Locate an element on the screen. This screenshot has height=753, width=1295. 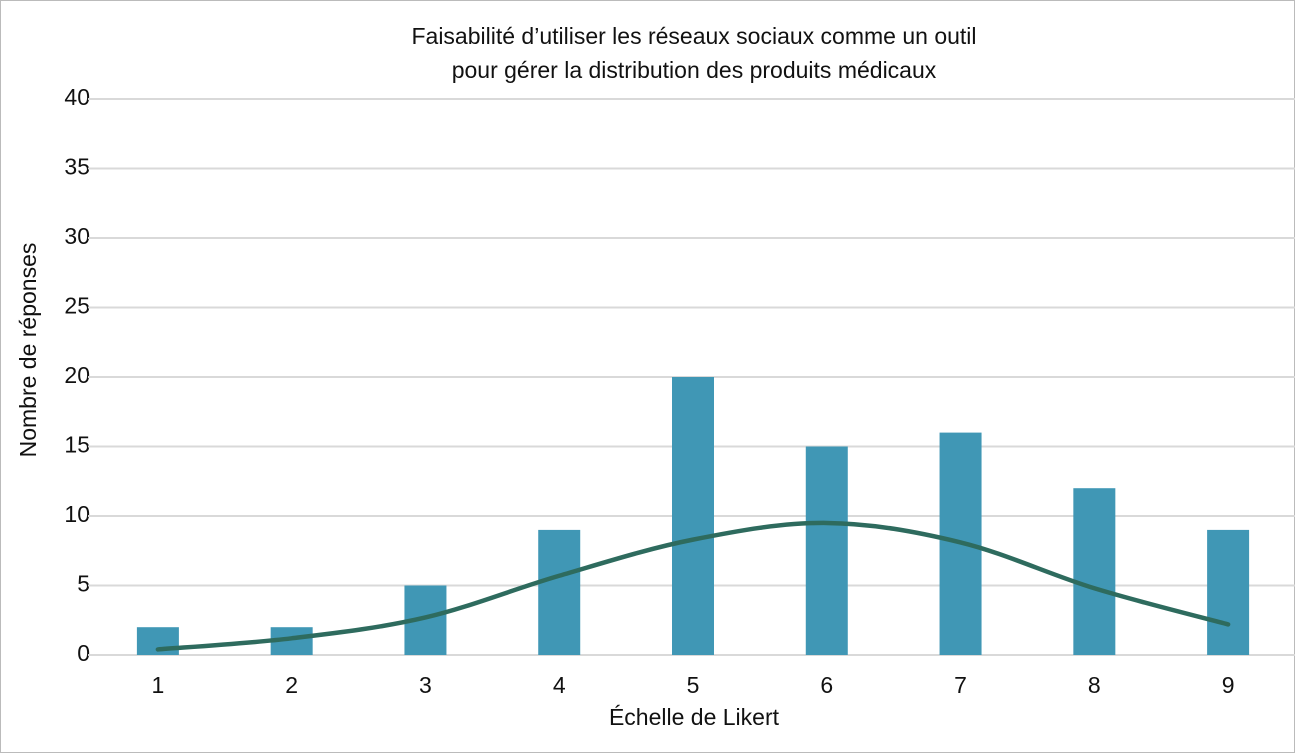
y-tick-label: 30 is located at coordinates (77, 236).